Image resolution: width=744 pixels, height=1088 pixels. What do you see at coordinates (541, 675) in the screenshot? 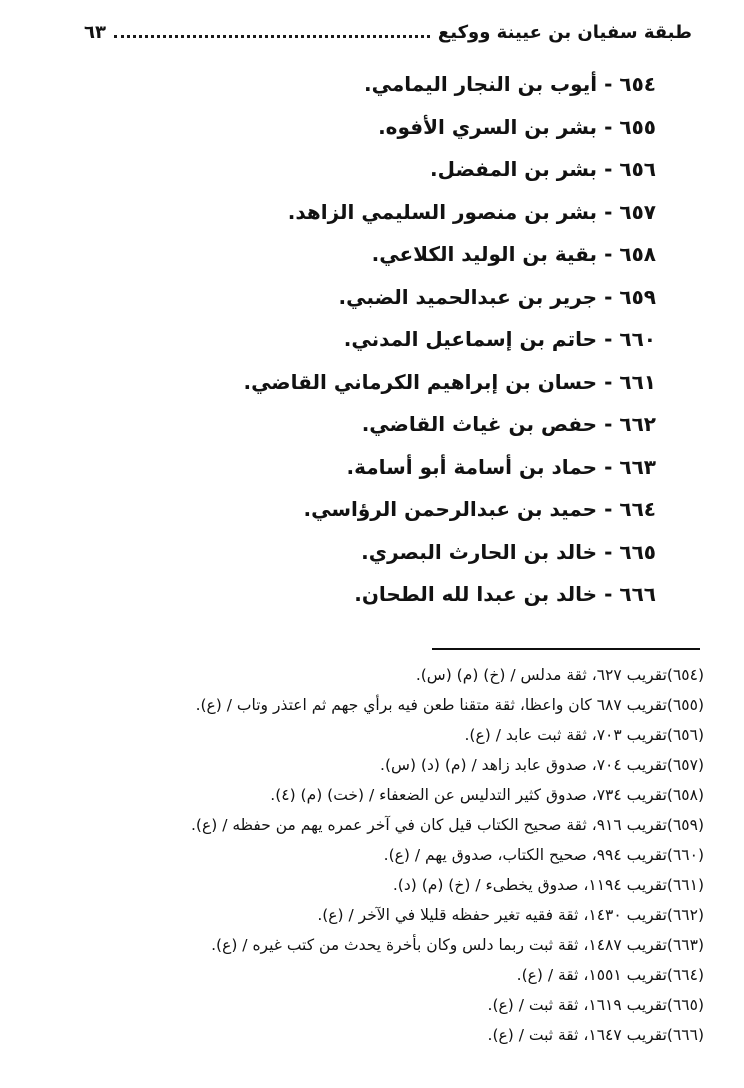
I see `footnote-text: تقريب ٦٢٧، ثقة مدلس / (خ) (م) (س).` at bounding box center [541, 675].